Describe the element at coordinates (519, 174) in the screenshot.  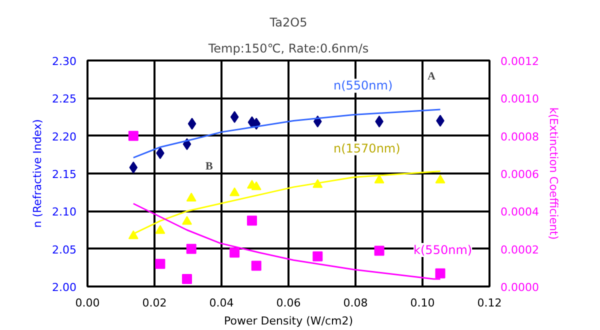
I see `y2-tick-label: 0.0006` at that location.